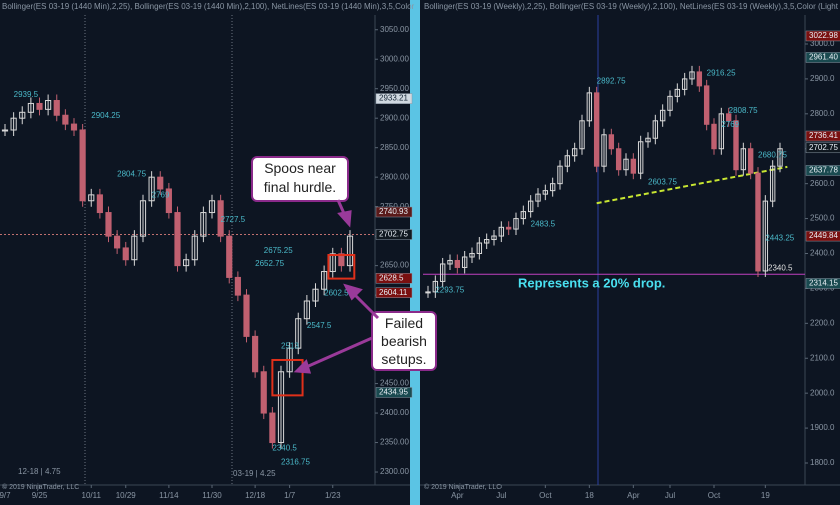  I want to click on level-label: 2340.5, so click(780, 267).